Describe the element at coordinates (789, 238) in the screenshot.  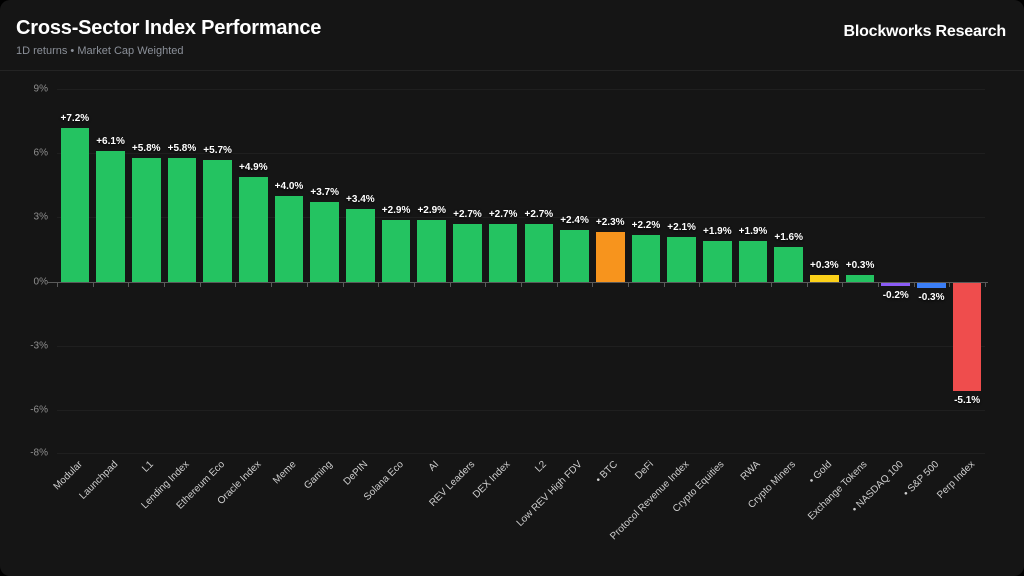
I see `bar-value-label: +1.6%` at that location.